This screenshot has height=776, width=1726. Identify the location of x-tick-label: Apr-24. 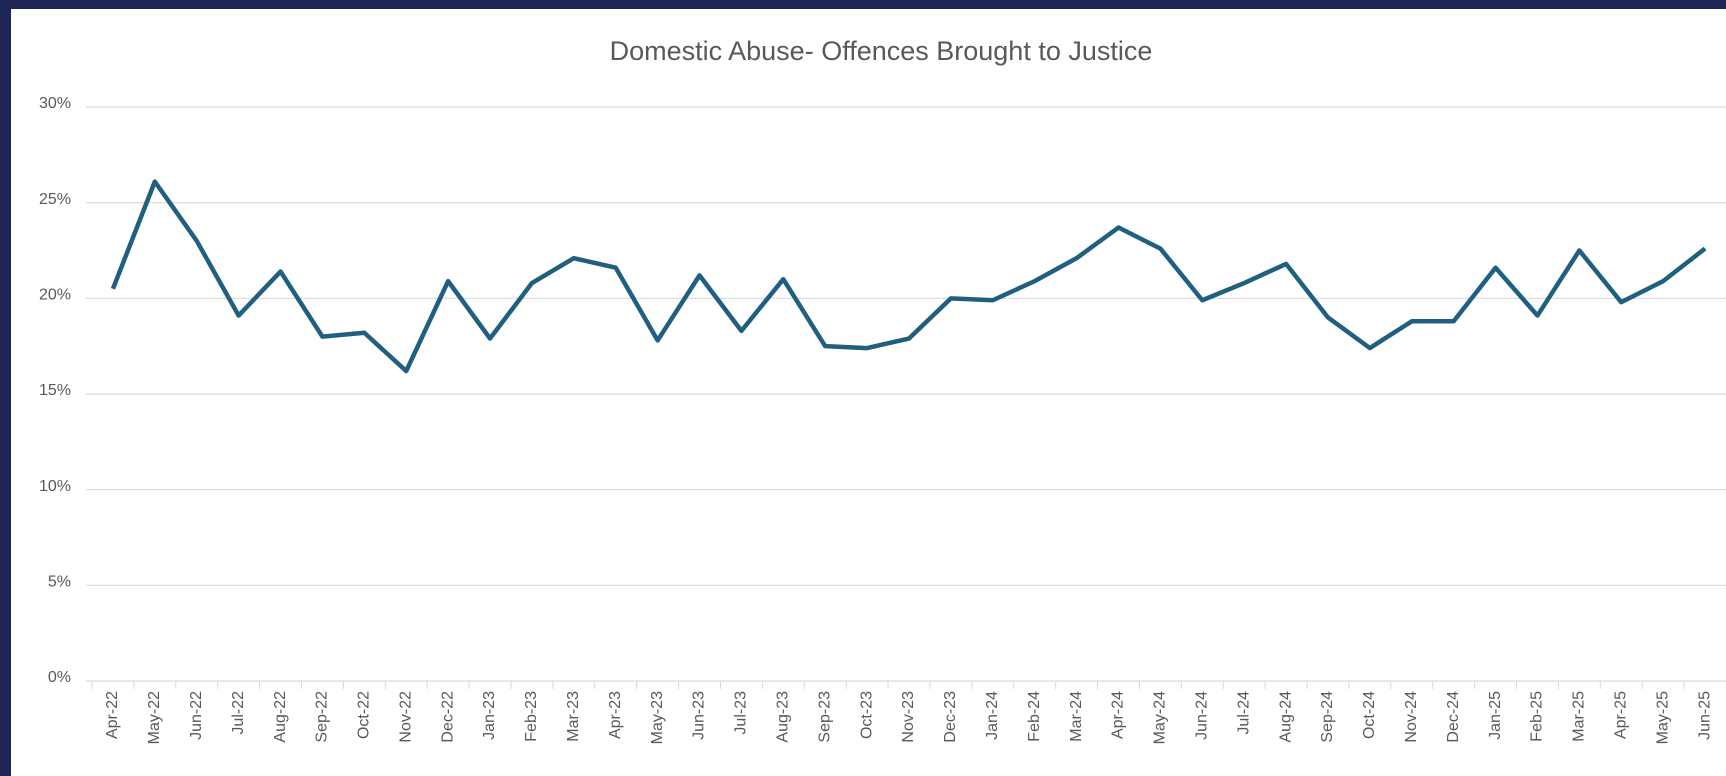
(1118, 715).